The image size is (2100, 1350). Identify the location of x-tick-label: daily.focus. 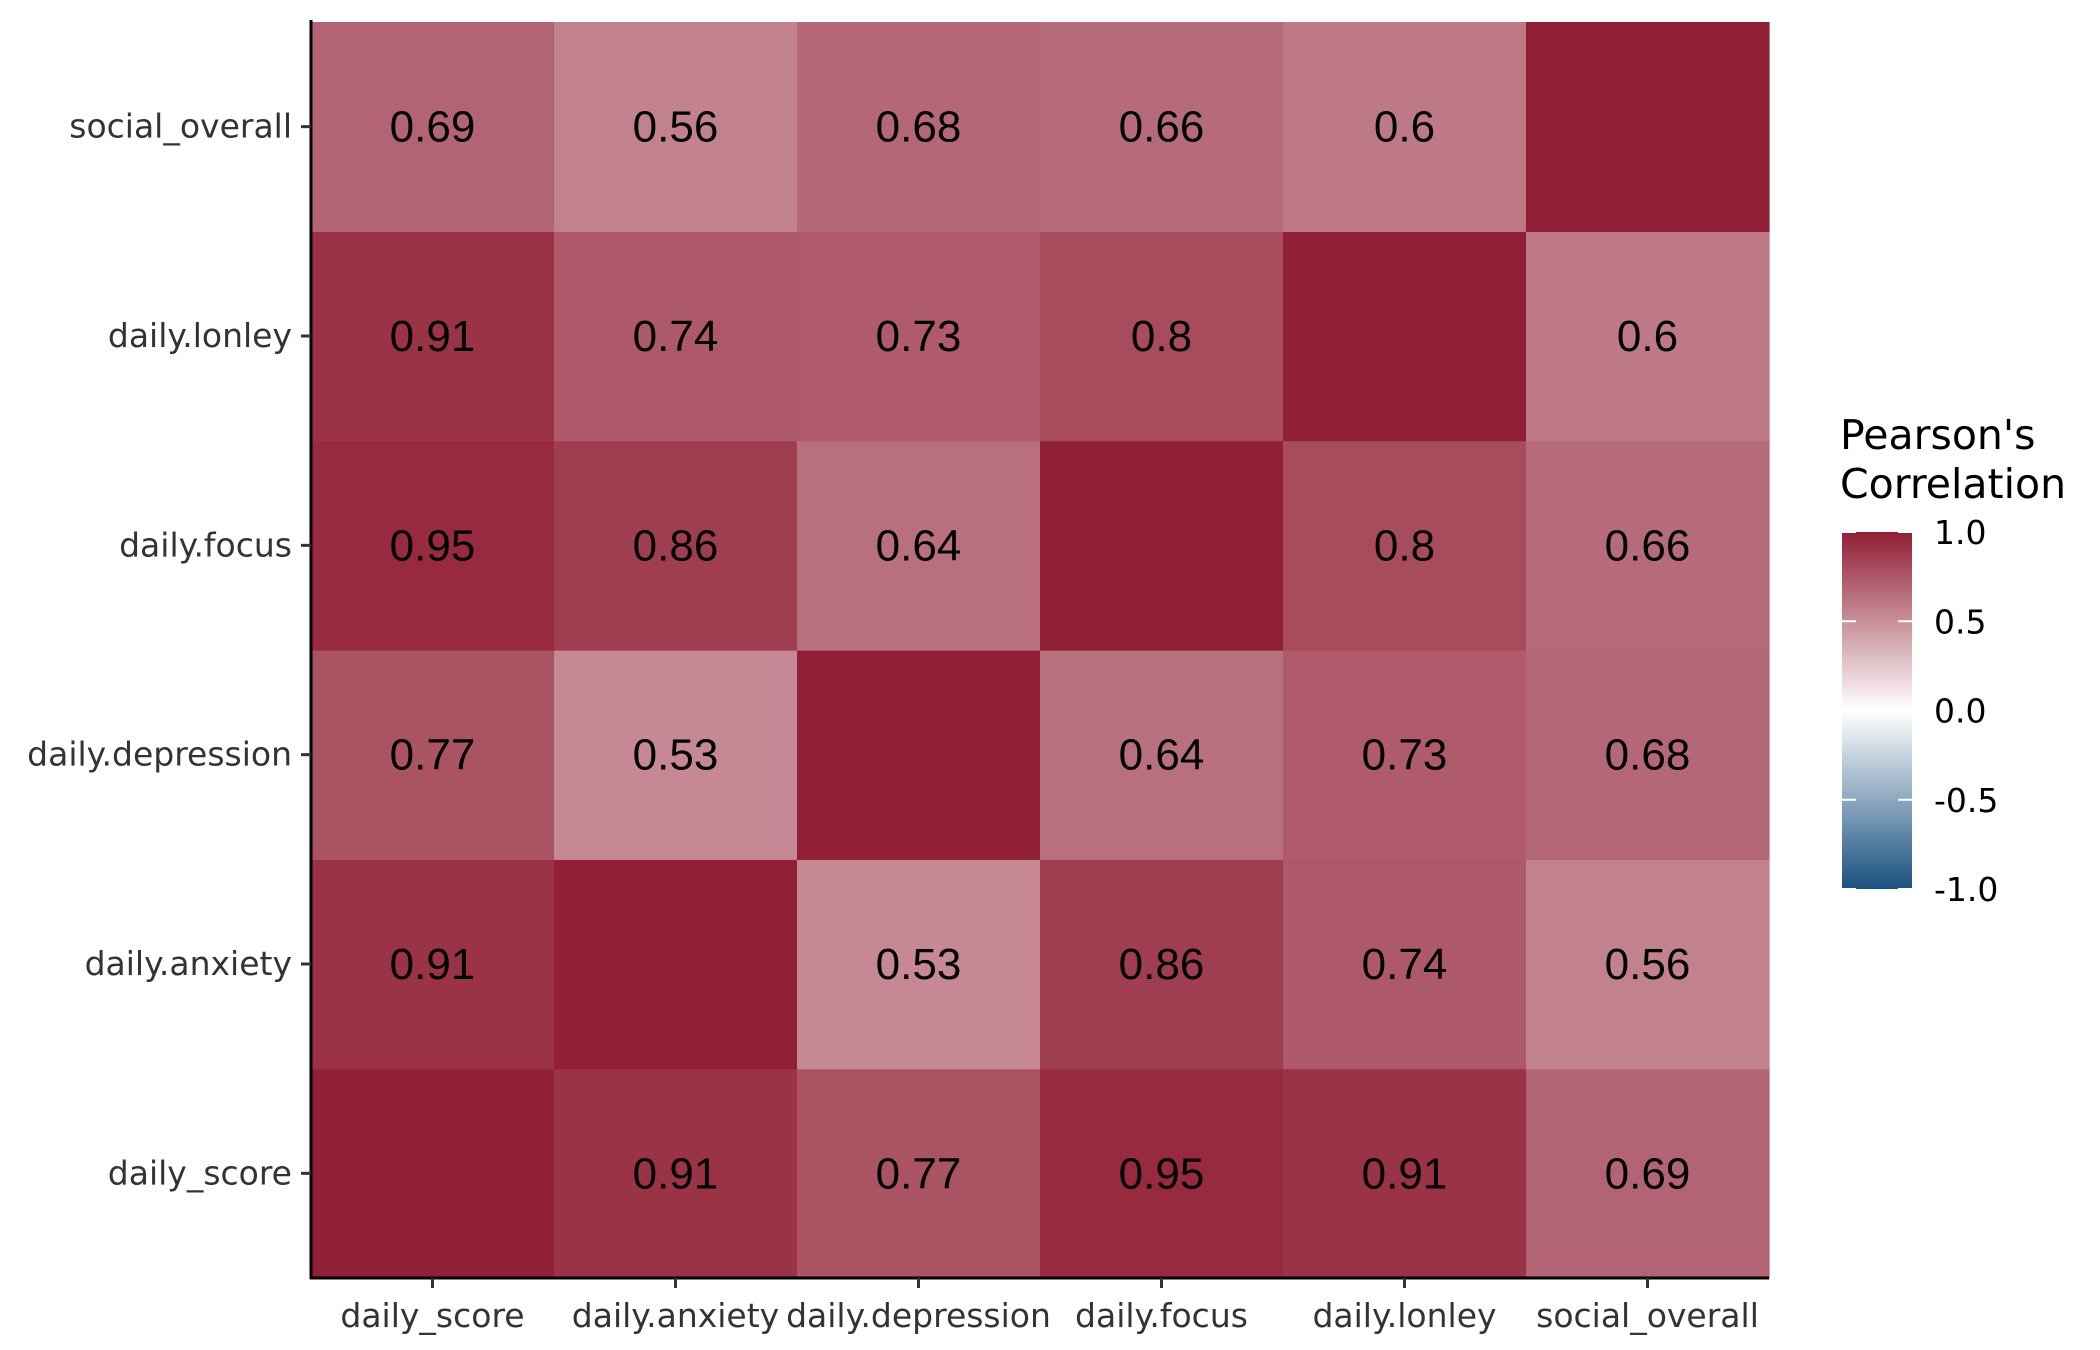
(1161, 1315).